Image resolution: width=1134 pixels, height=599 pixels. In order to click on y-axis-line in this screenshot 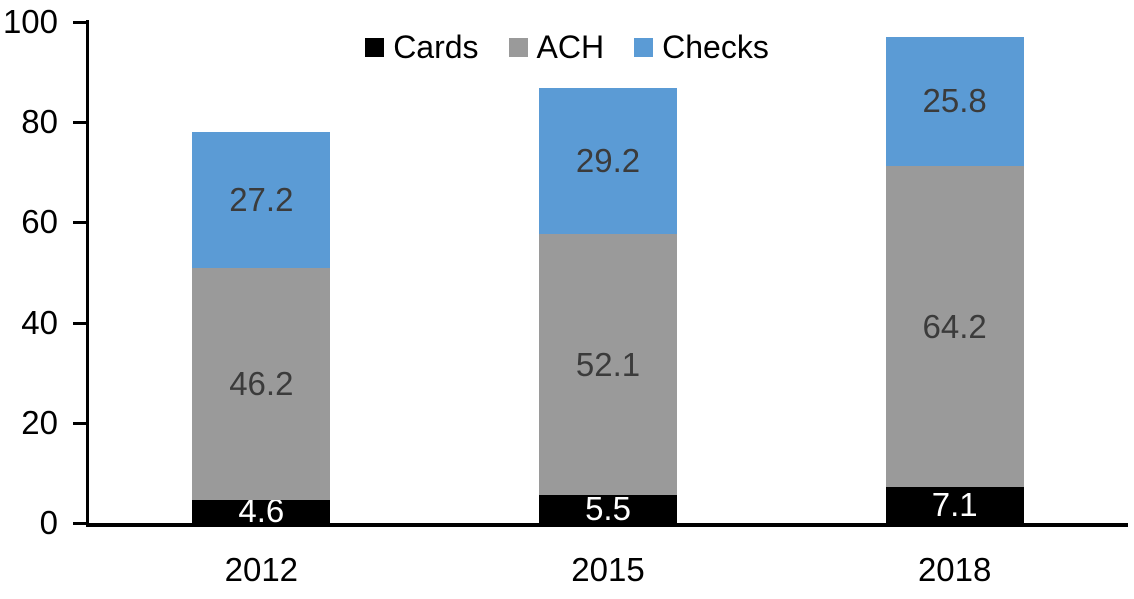, I will do `click(87, 273)`.